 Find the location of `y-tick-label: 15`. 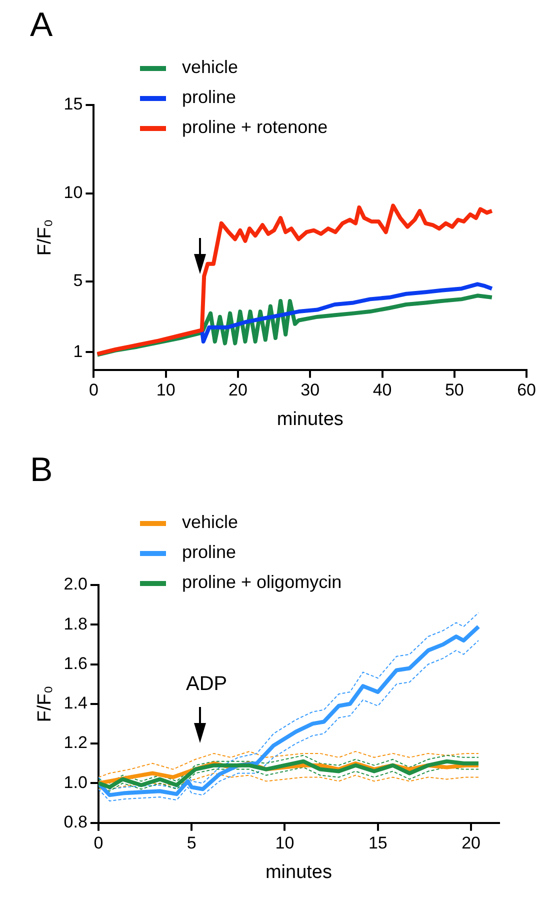

y-tick-label: 15 is located at coordinates (73, 104).